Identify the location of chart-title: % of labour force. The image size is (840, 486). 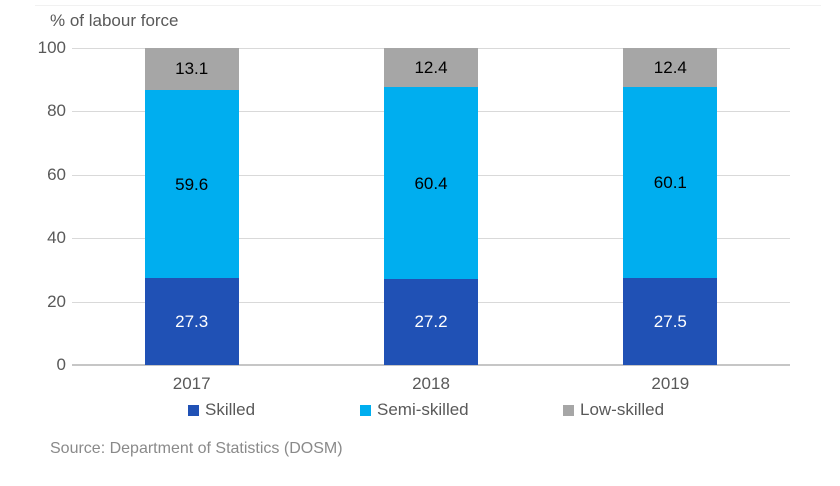
(114, 20).